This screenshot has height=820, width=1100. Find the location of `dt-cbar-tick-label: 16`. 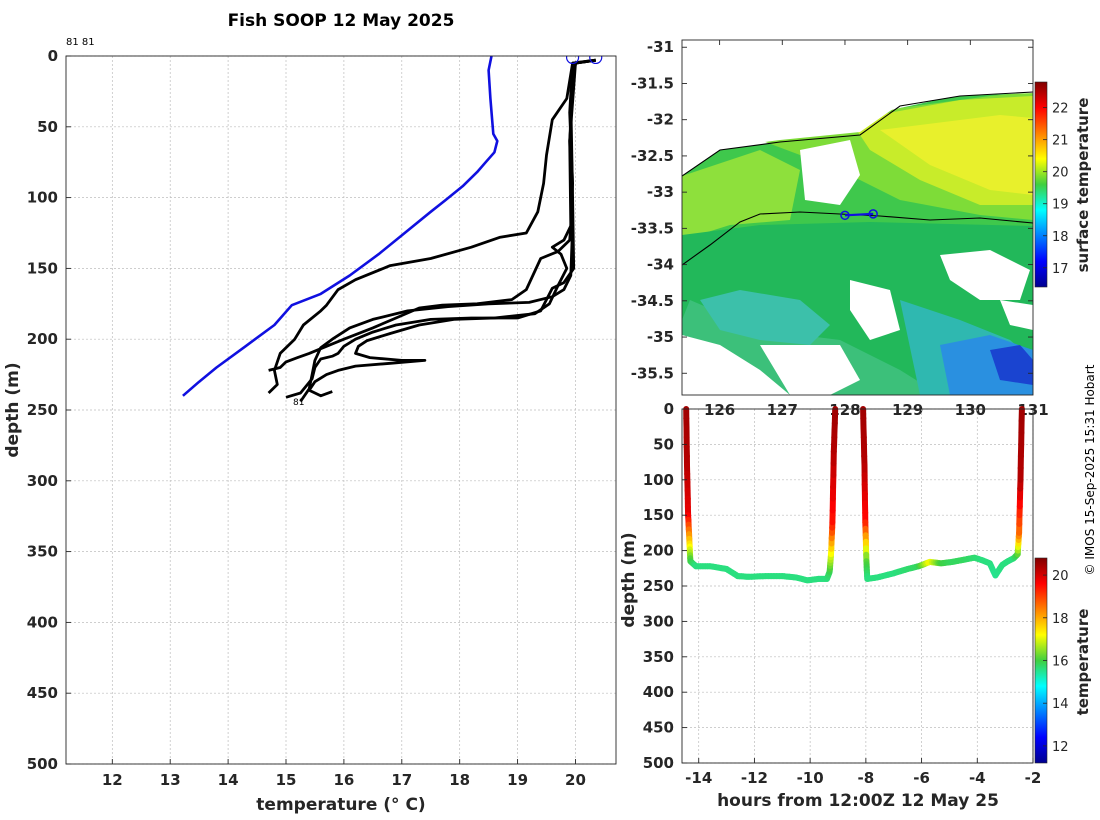

dt-cbar-tick-label: 16 is located at coordinates (1060, 662).